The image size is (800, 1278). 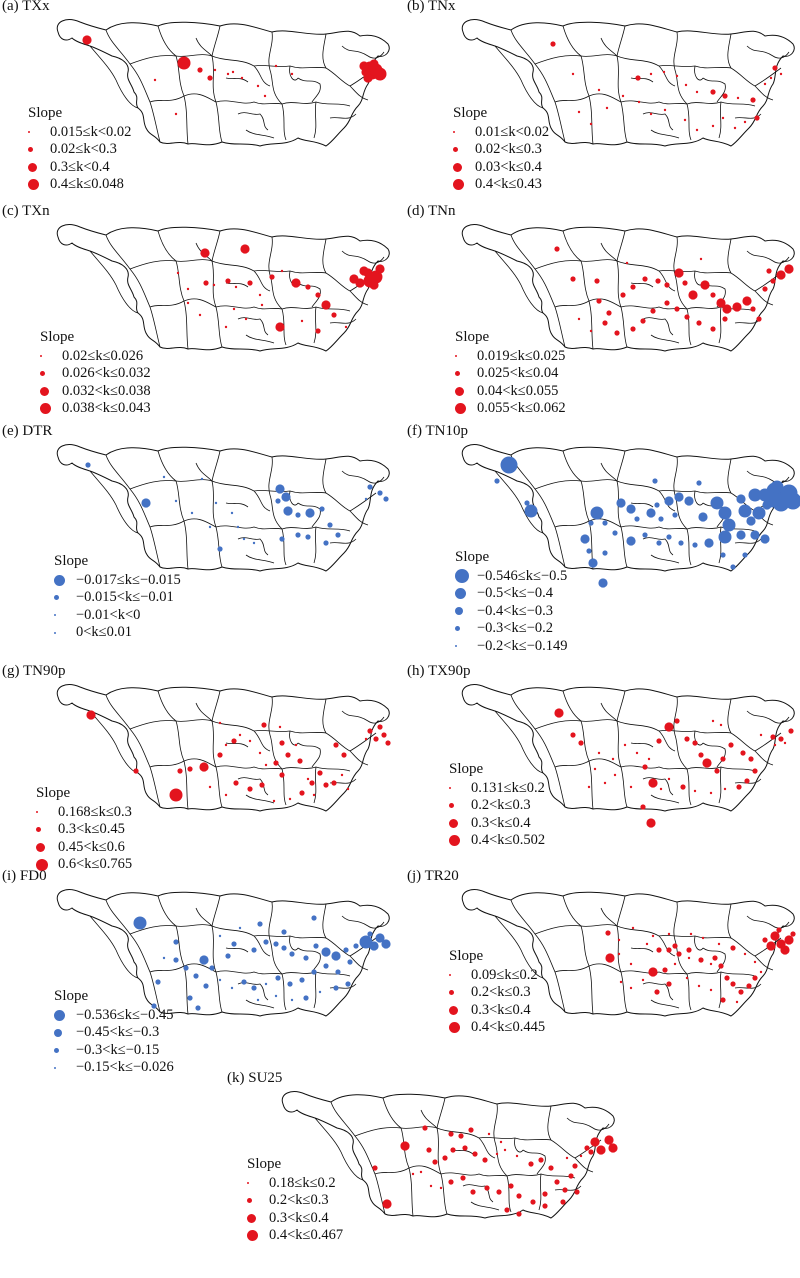 What do you see at coordinates (521, 409) in the screenshot?
I see `legend-label: 0.055<k≤0.062` at bounding box center [521, 409].